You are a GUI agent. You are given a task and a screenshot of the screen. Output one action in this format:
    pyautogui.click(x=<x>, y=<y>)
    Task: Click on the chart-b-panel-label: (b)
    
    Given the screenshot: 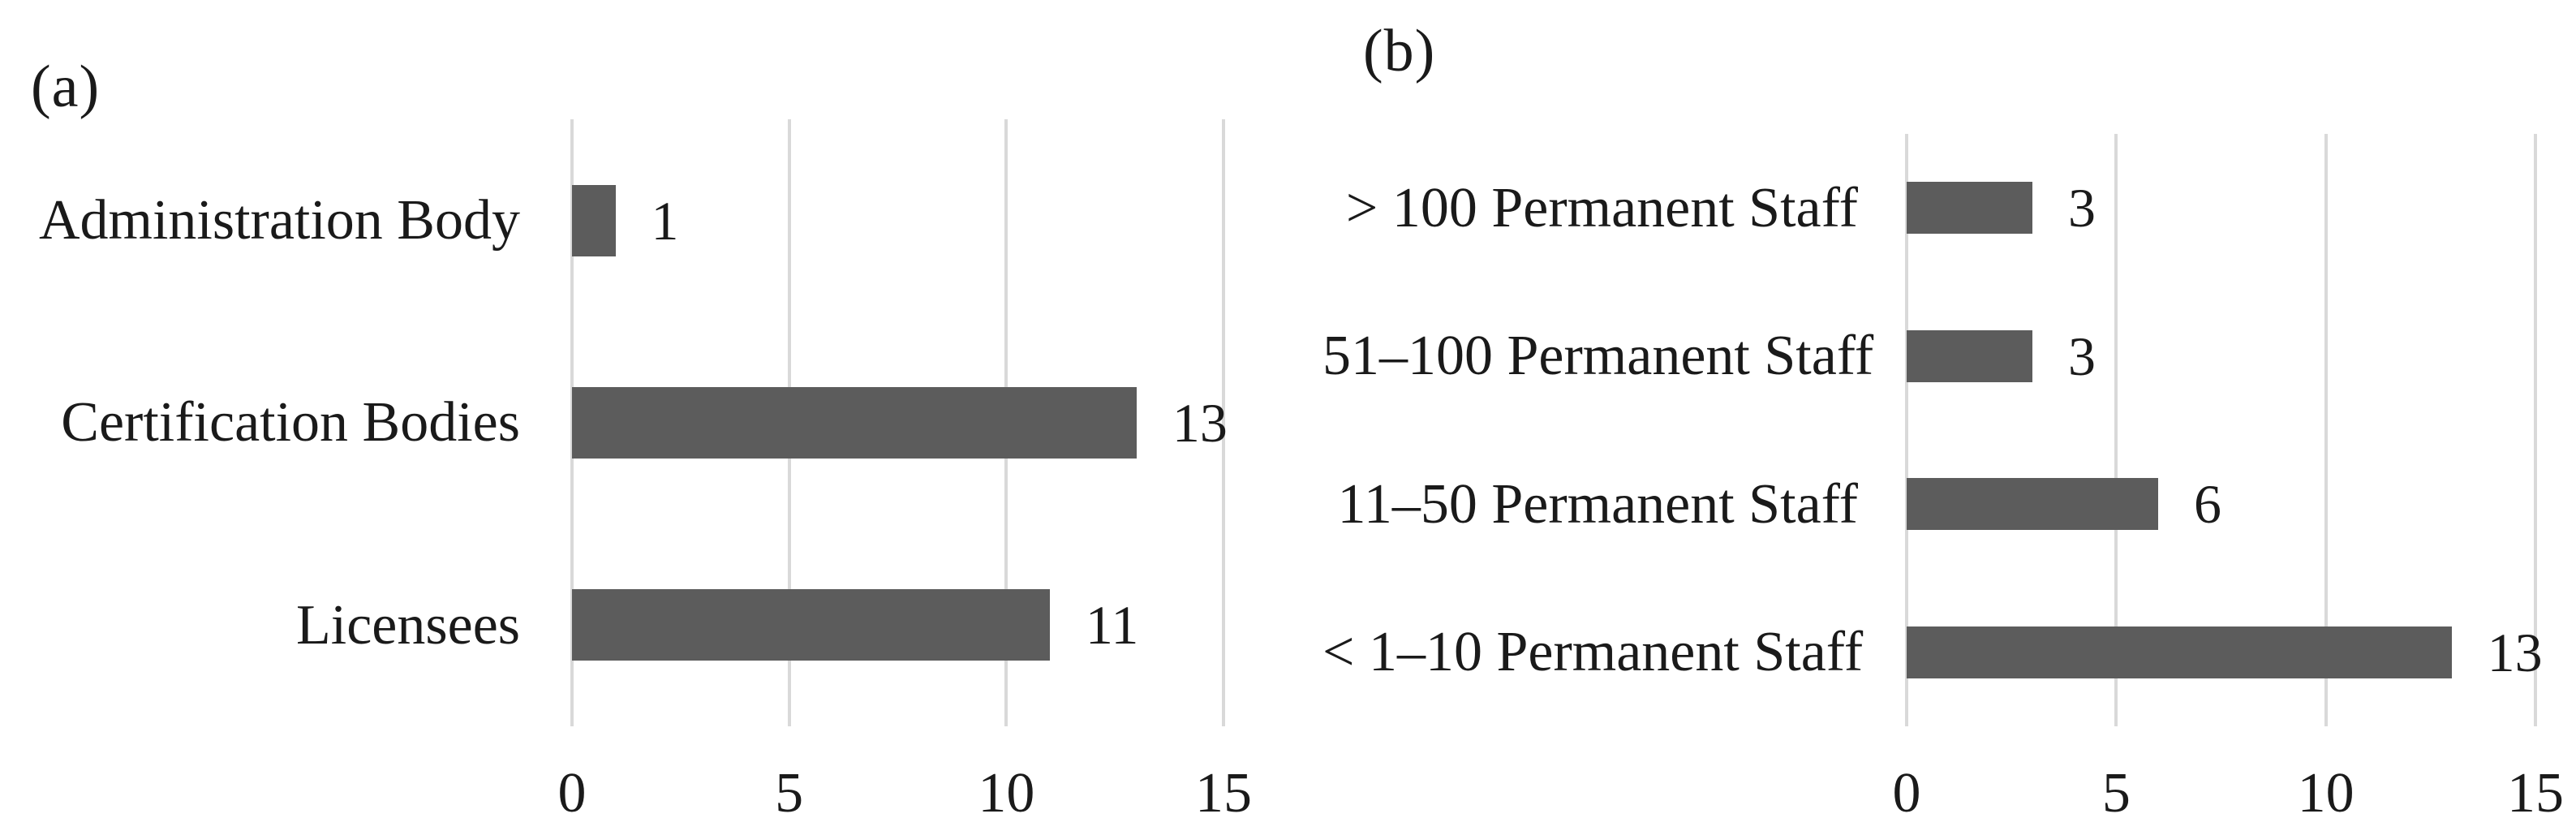 What is the action you would take?
    pyautogui.click(x=1399, y=51)
    